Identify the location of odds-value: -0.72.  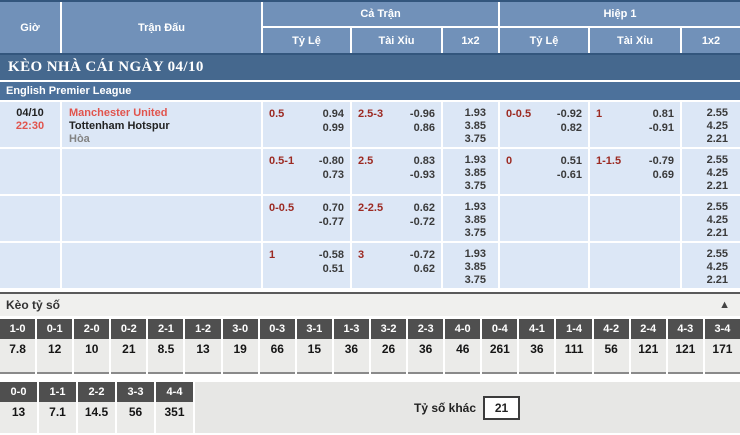
(422, 222).